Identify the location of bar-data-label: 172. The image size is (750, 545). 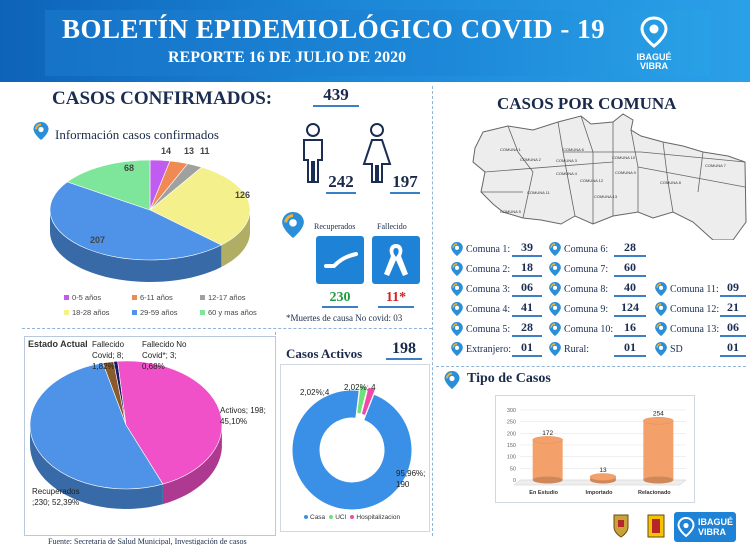
(547, 433).